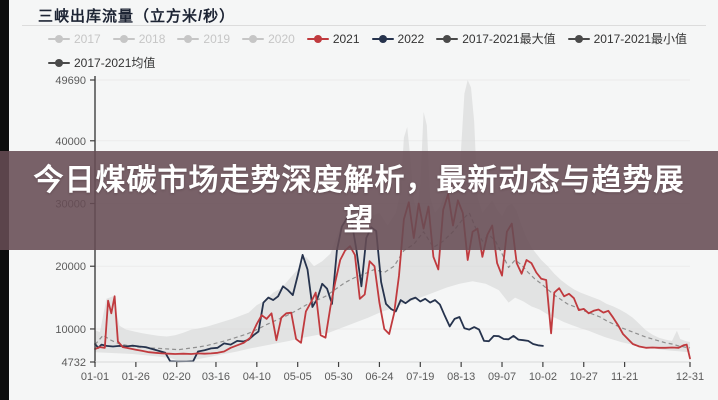  What do you see at coordinates (359, 180) in the screenshot?
I see `headline-line-1: 今日煤碳市场走势深度解析，最新动态与趋势展` at bounding box center [359, 180].